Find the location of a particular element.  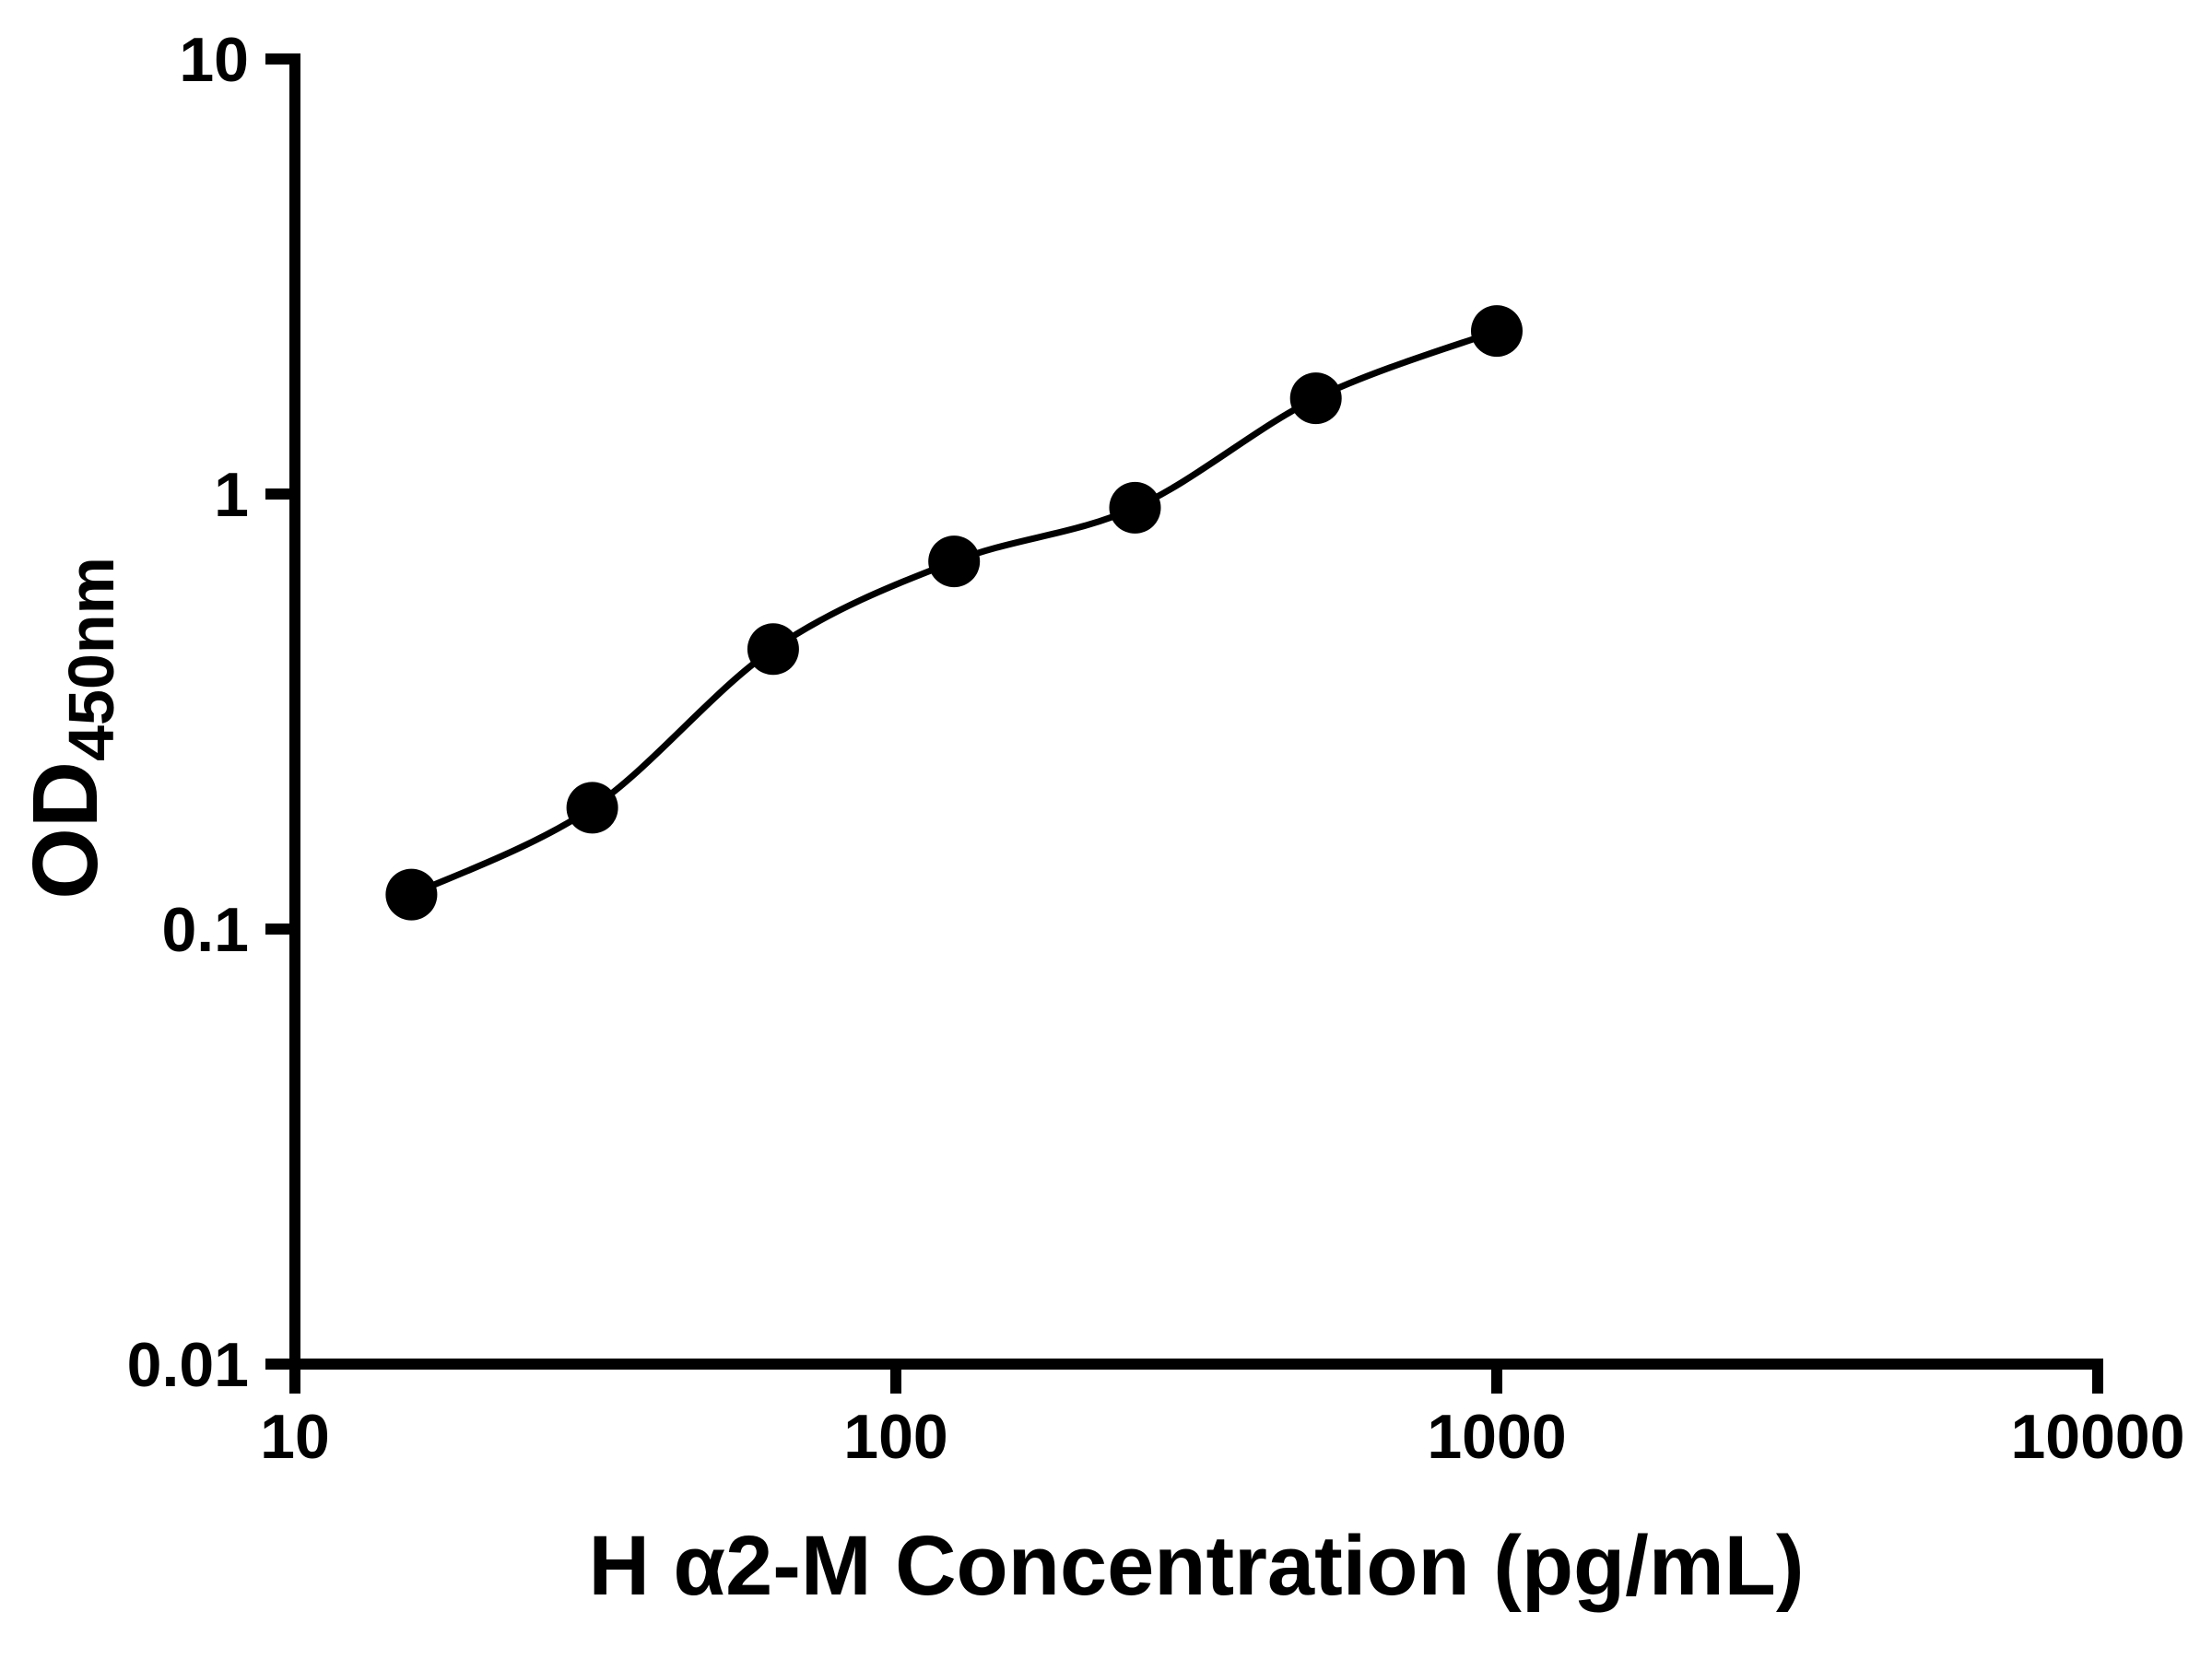

x-tick-label: 100 is located at coordinates (895, 1437).